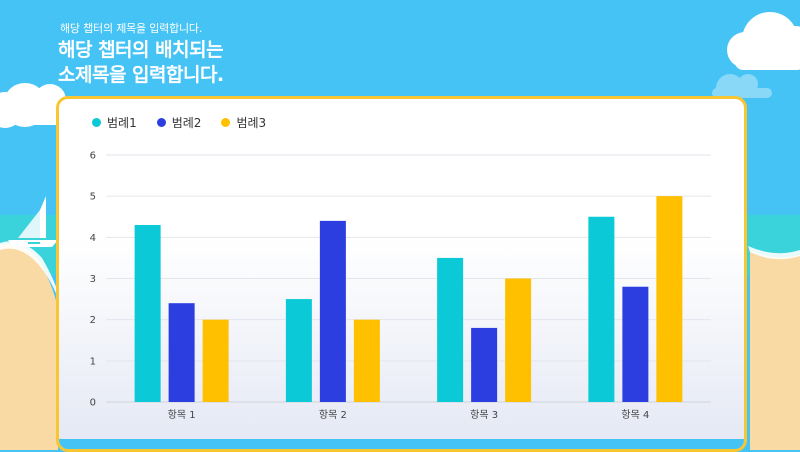  What do you see at coordinates (93, 403) in the screenshot?
I see `y-tick-label: 0` at bounding box center [93, 403].